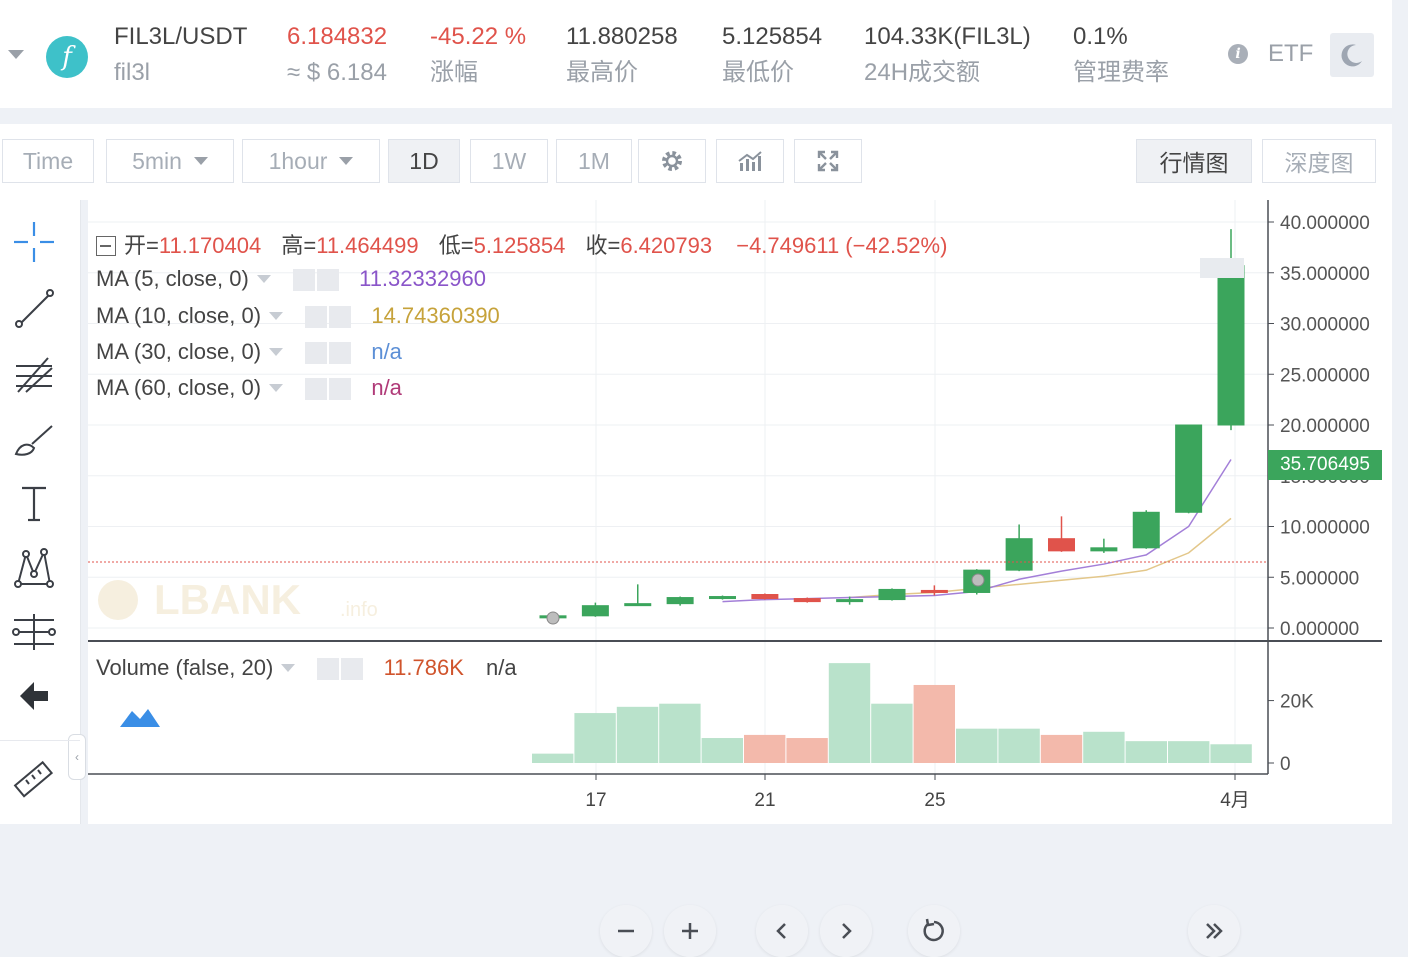 The width and height of the screenshot is (1408, 957). Describe the element at coordinates (352, 669) in the screenshot. I see `volume-close-icon` at that location.